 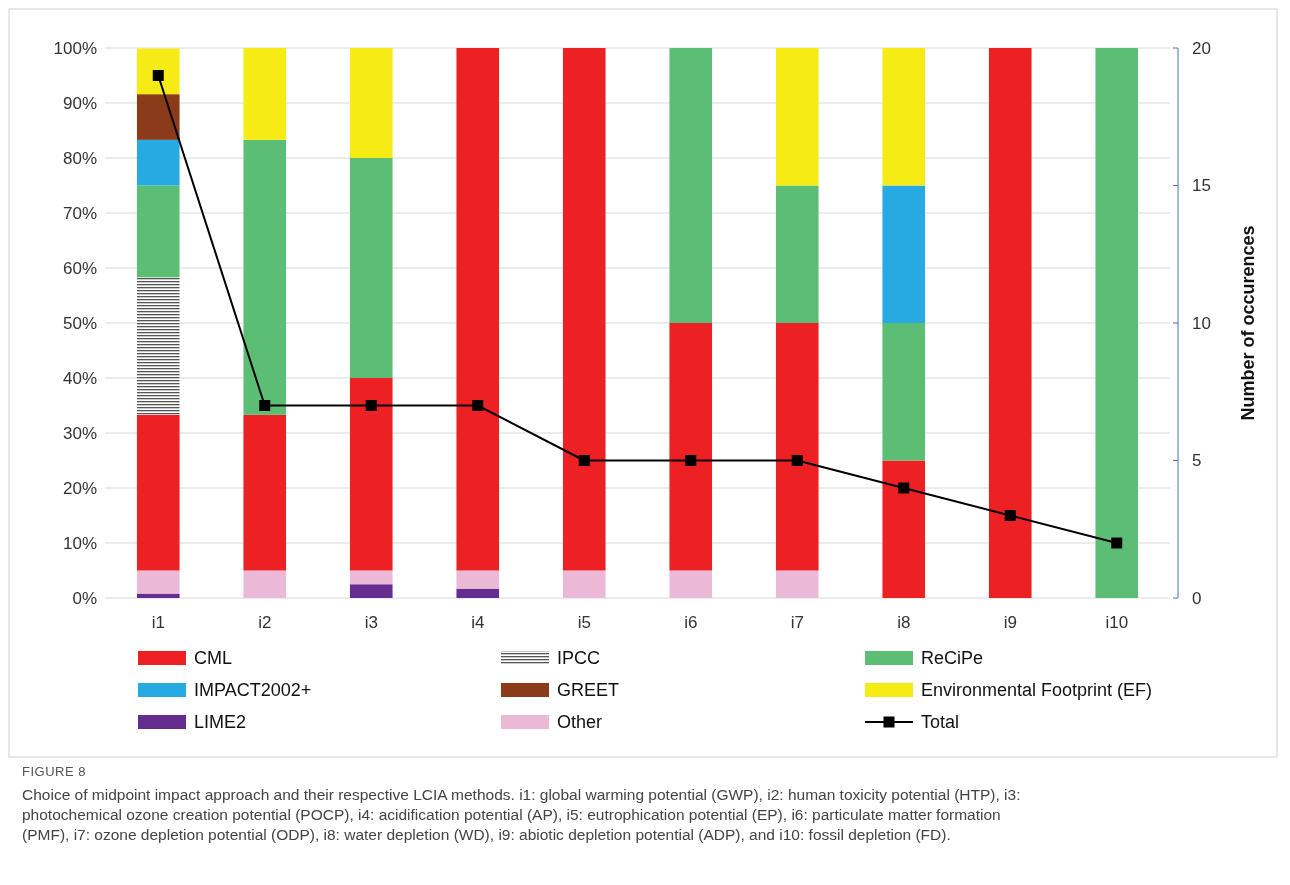 I want to click on y2-tick-label: 15, so click(x=1201, y=186).